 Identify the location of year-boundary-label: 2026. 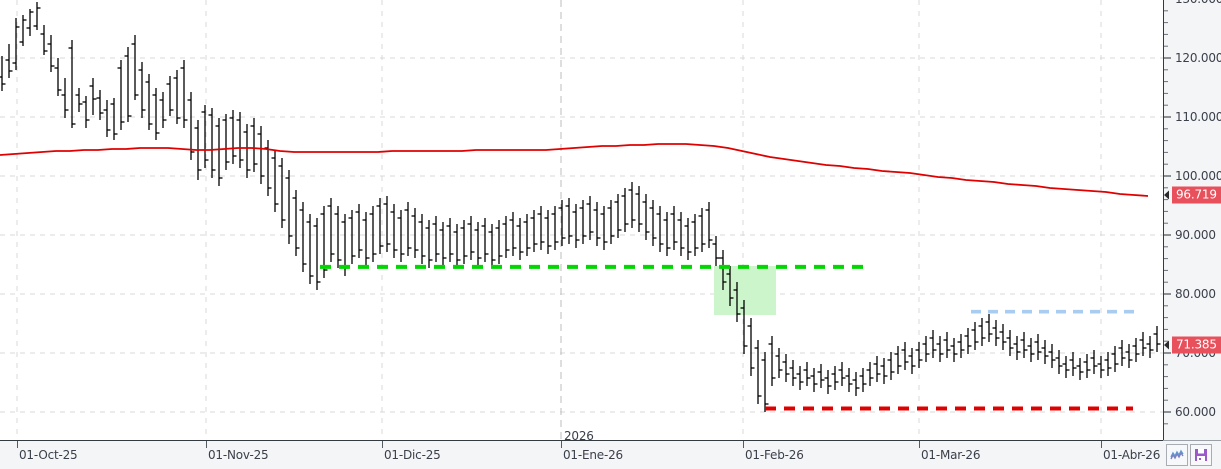
(579, 436).